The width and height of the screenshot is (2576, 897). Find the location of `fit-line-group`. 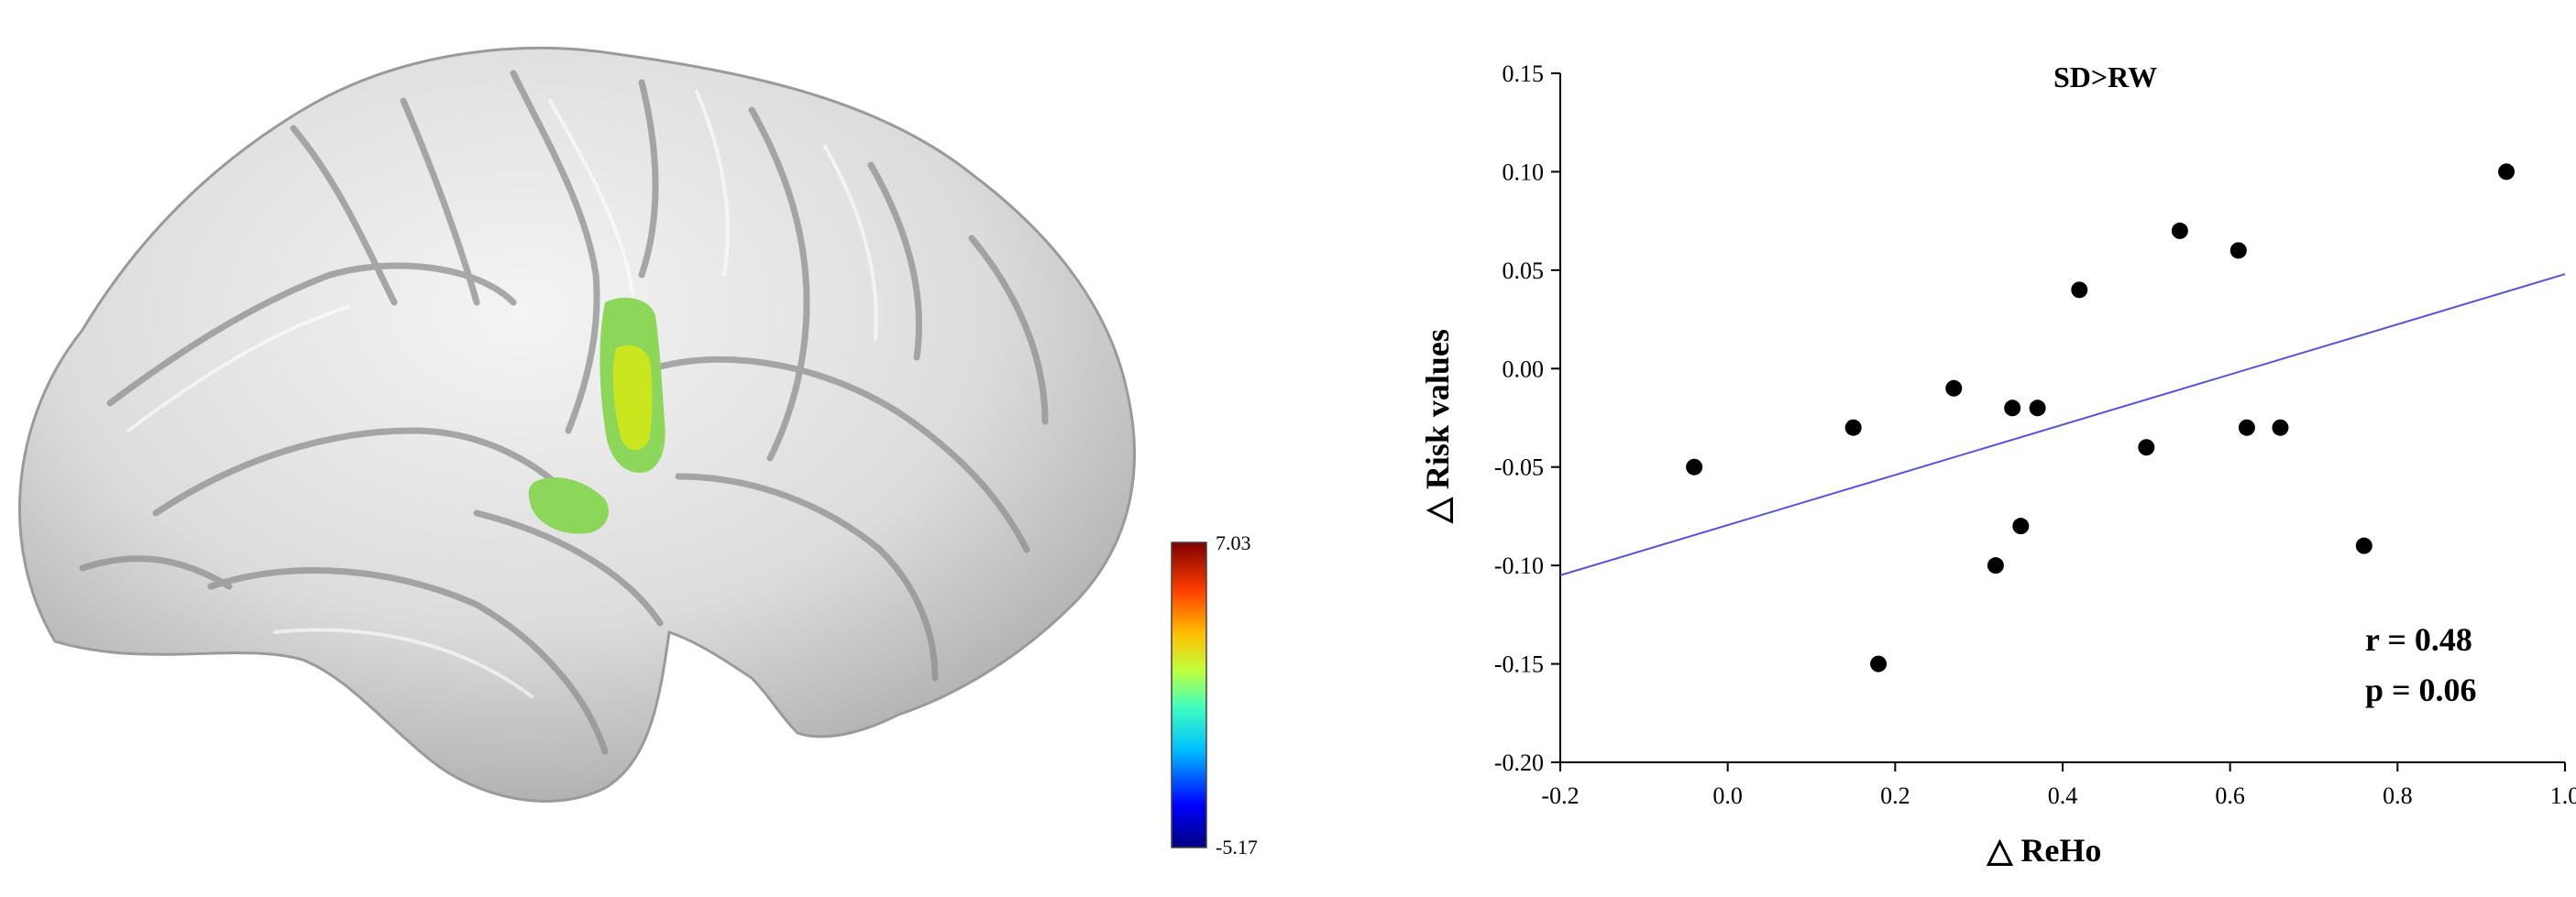

fit-line-group is located at coordinates (2062, 424).